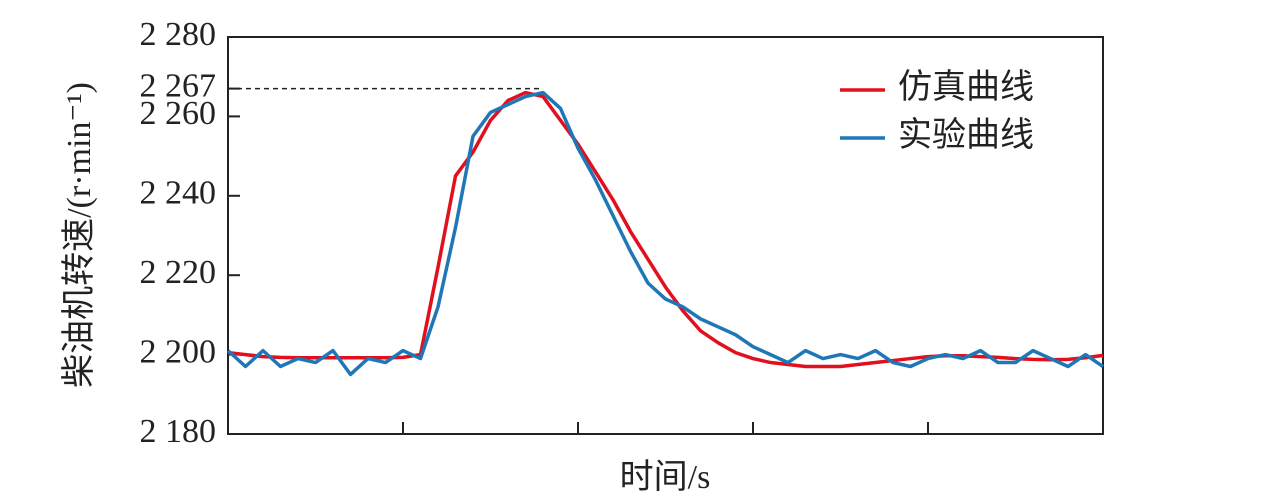 The height and width of the screenshot is (502, 1276). Describe the element at coordinates (178, 193) in the screenshot. I see `y-tick-label: 2 240` at that location.